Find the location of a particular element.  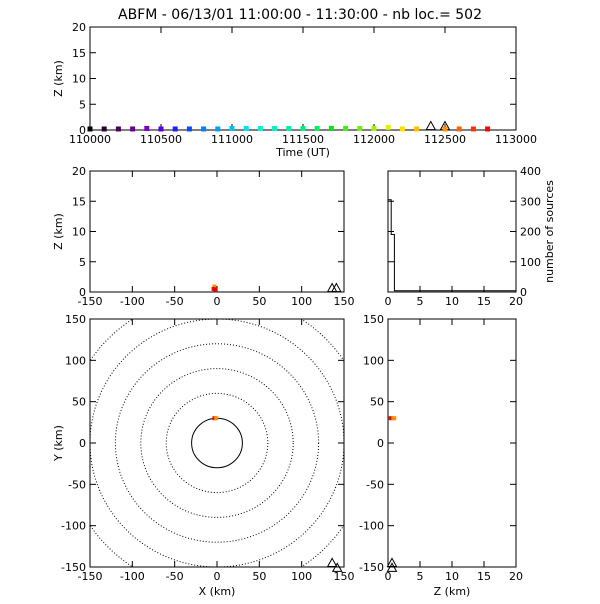

histogram-ytick-label: 100 is located at coordinates (530, 262).